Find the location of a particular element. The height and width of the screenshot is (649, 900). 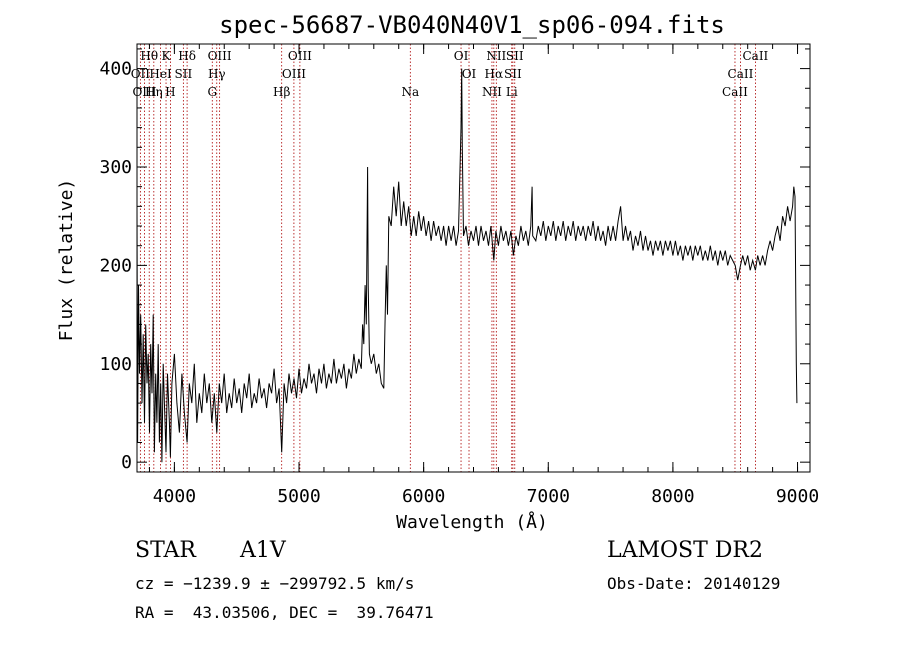

line-marker-label: Hα is located at coordinates (494, 74).